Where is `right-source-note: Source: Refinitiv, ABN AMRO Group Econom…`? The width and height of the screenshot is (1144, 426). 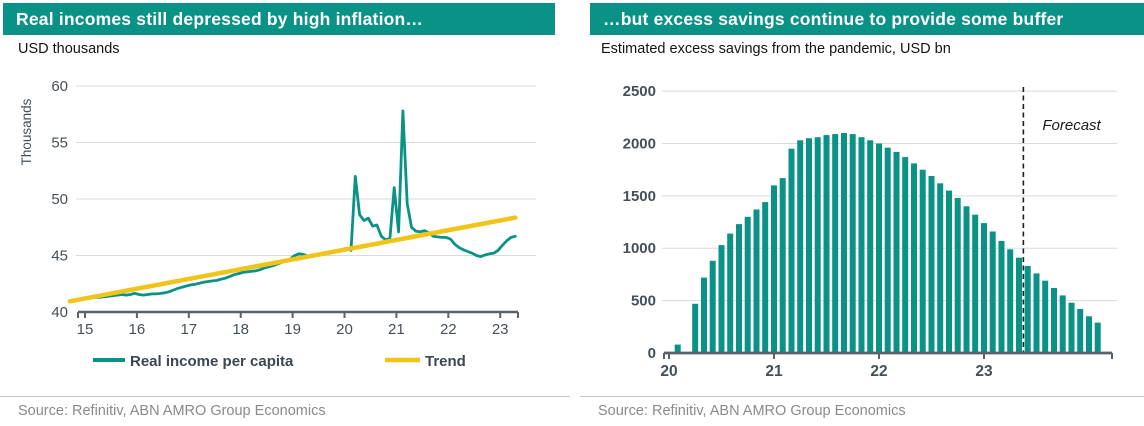
right-source-note: Source: Refinitiv, ABN AMRO Group Econom… is located at coordinates (752, 411).